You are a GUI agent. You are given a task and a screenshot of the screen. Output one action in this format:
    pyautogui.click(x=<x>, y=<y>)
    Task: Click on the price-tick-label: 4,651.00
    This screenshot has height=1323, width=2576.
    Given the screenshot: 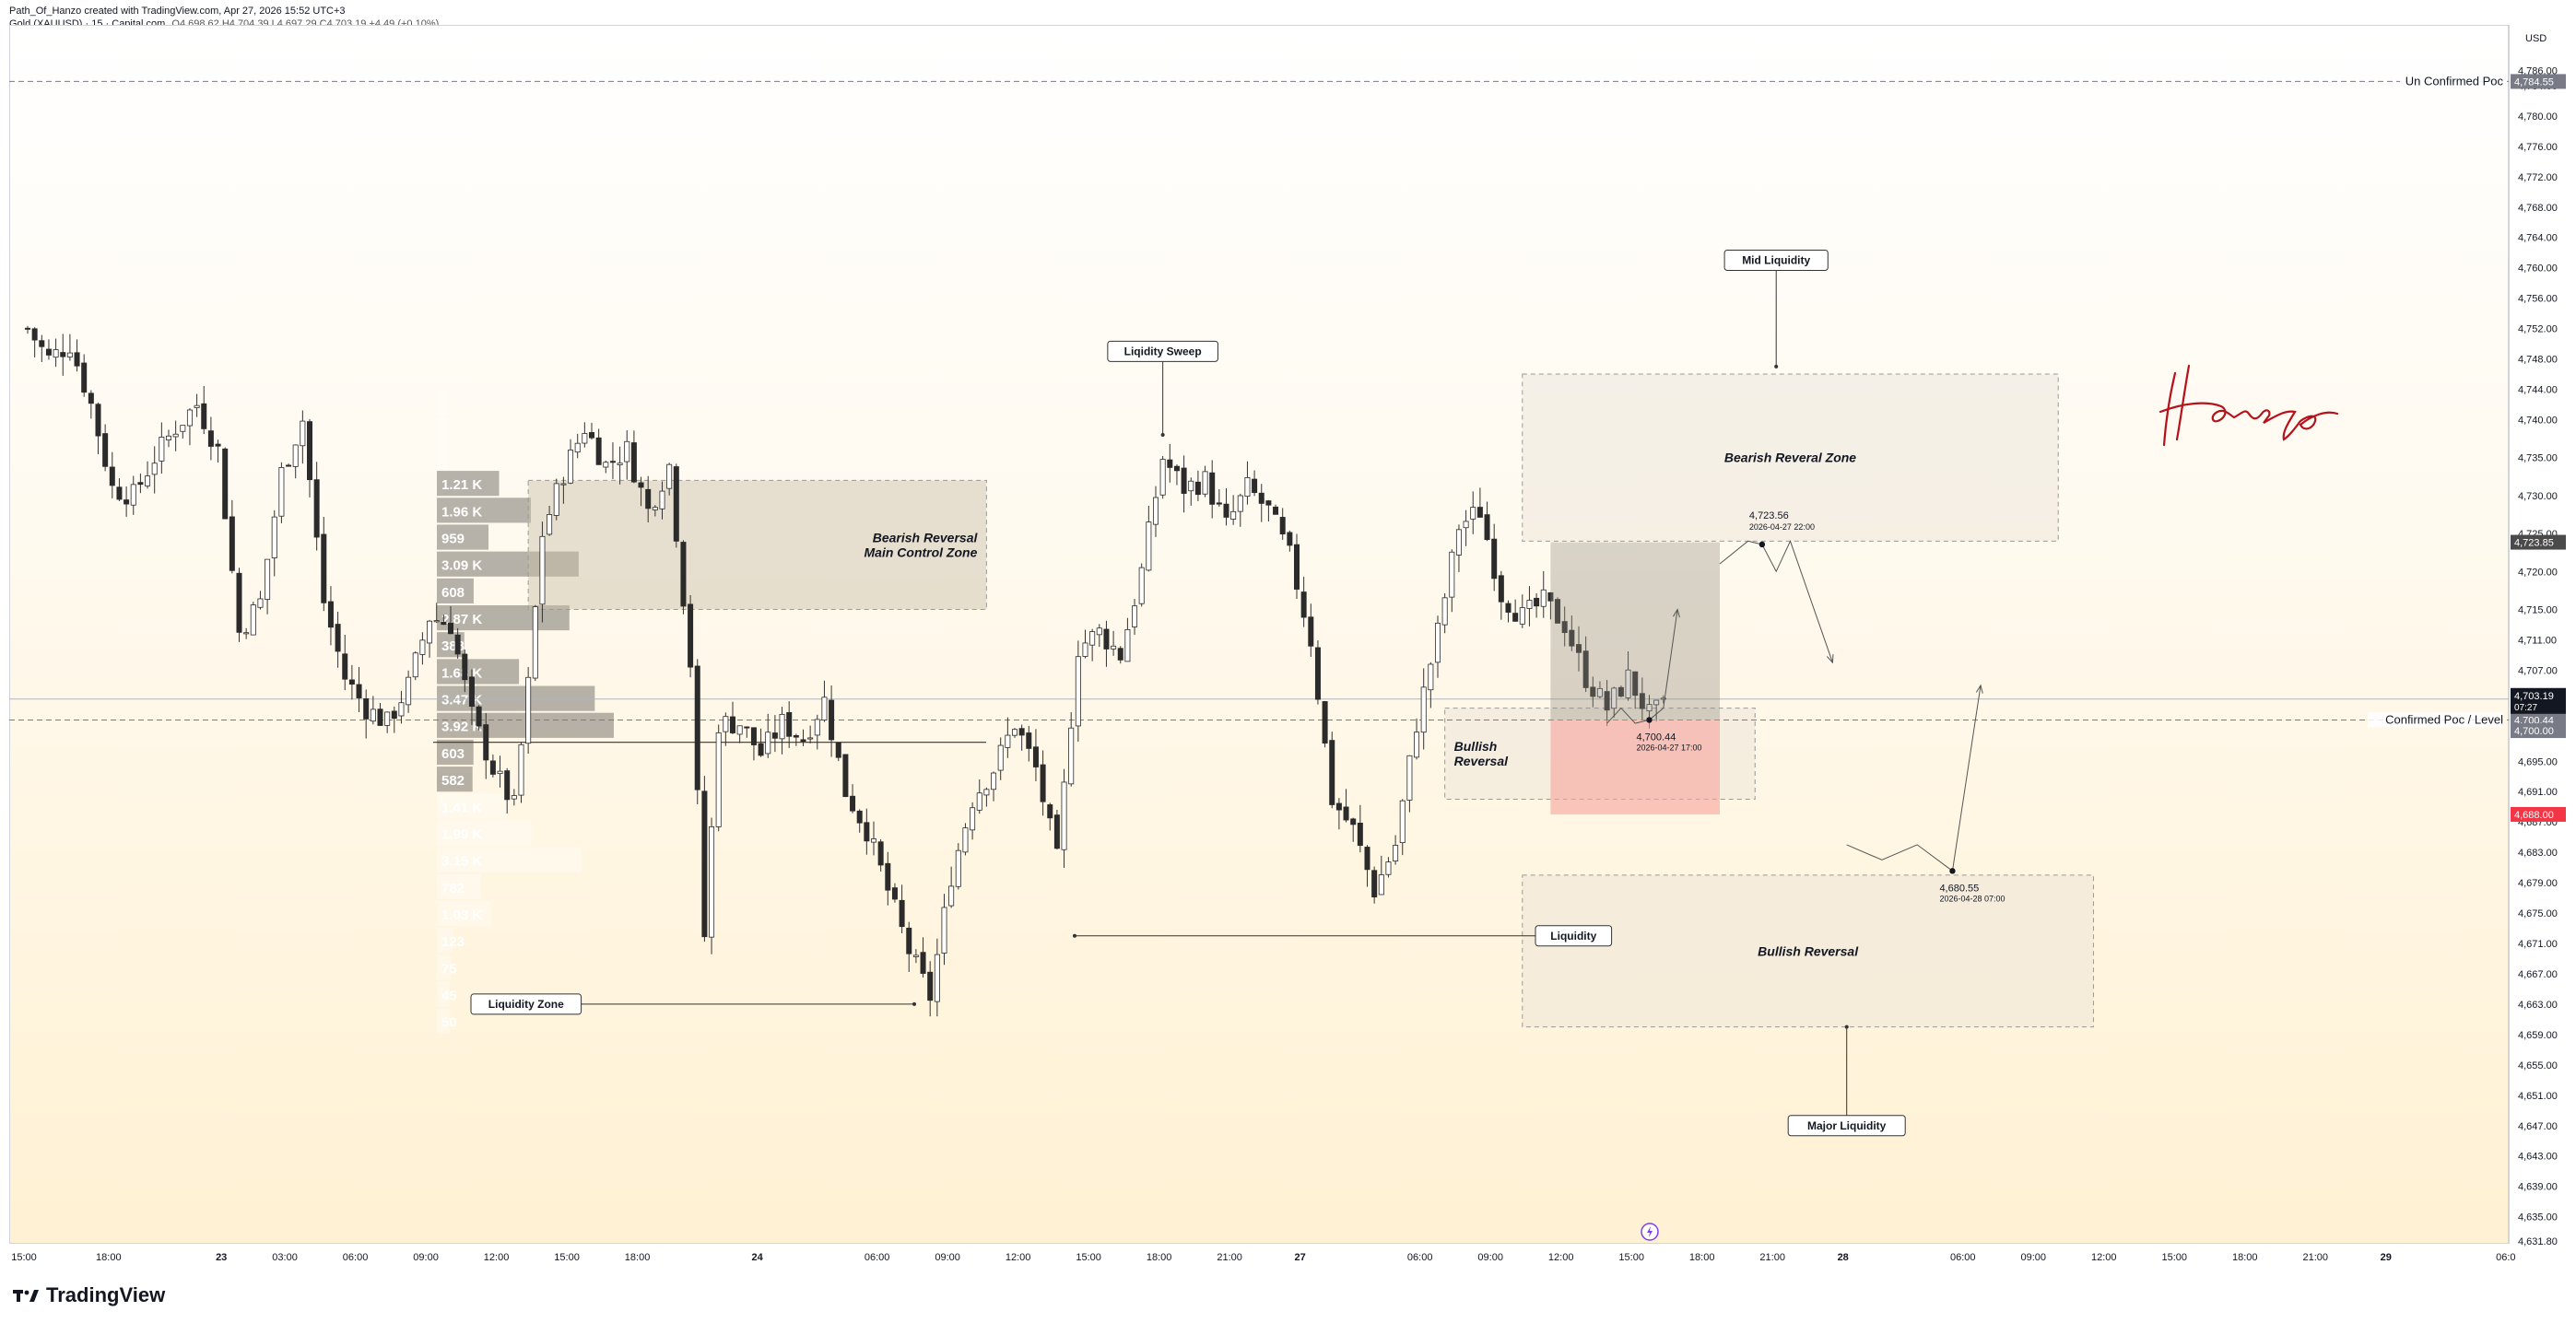 What is the action you would take?
    pyautogui.click(x=2538, y=1096)
    